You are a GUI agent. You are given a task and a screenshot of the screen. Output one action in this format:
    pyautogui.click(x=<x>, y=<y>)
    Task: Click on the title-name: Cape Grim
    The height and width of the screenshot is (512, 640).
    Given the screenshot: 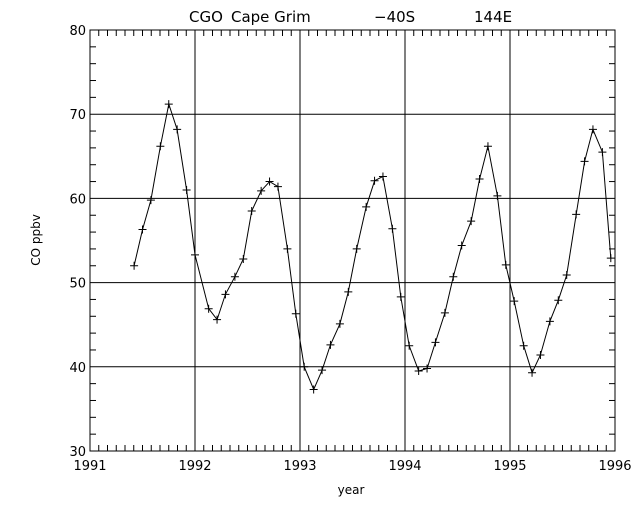 What is the action you would take?
    pyautogui.click(x=271, y=17)
    